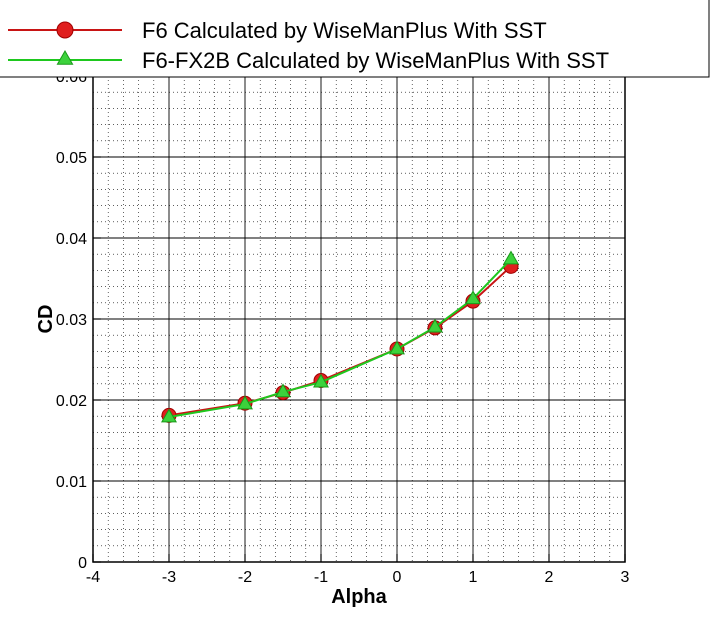 This screenshot has width=711, height=632. What do you see at coordinates (359, 597) in the screenshot?
I see `x-axis-title: Alpha` at bounding box center [359, 597].